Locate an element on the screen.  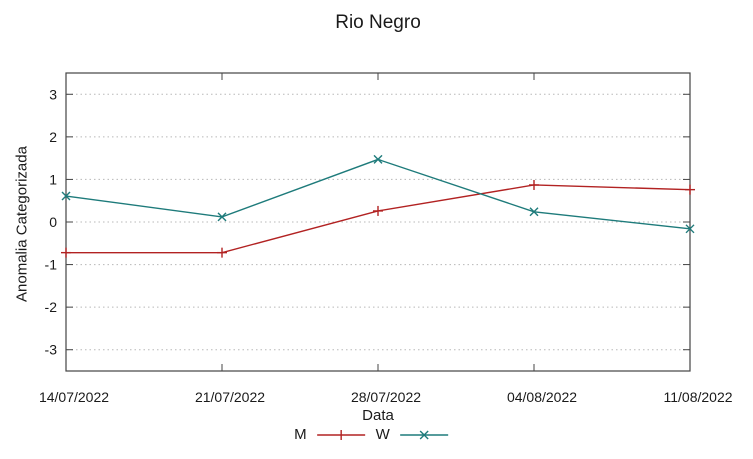
y-tick-label: 3 is located at coordinates (53, 94).